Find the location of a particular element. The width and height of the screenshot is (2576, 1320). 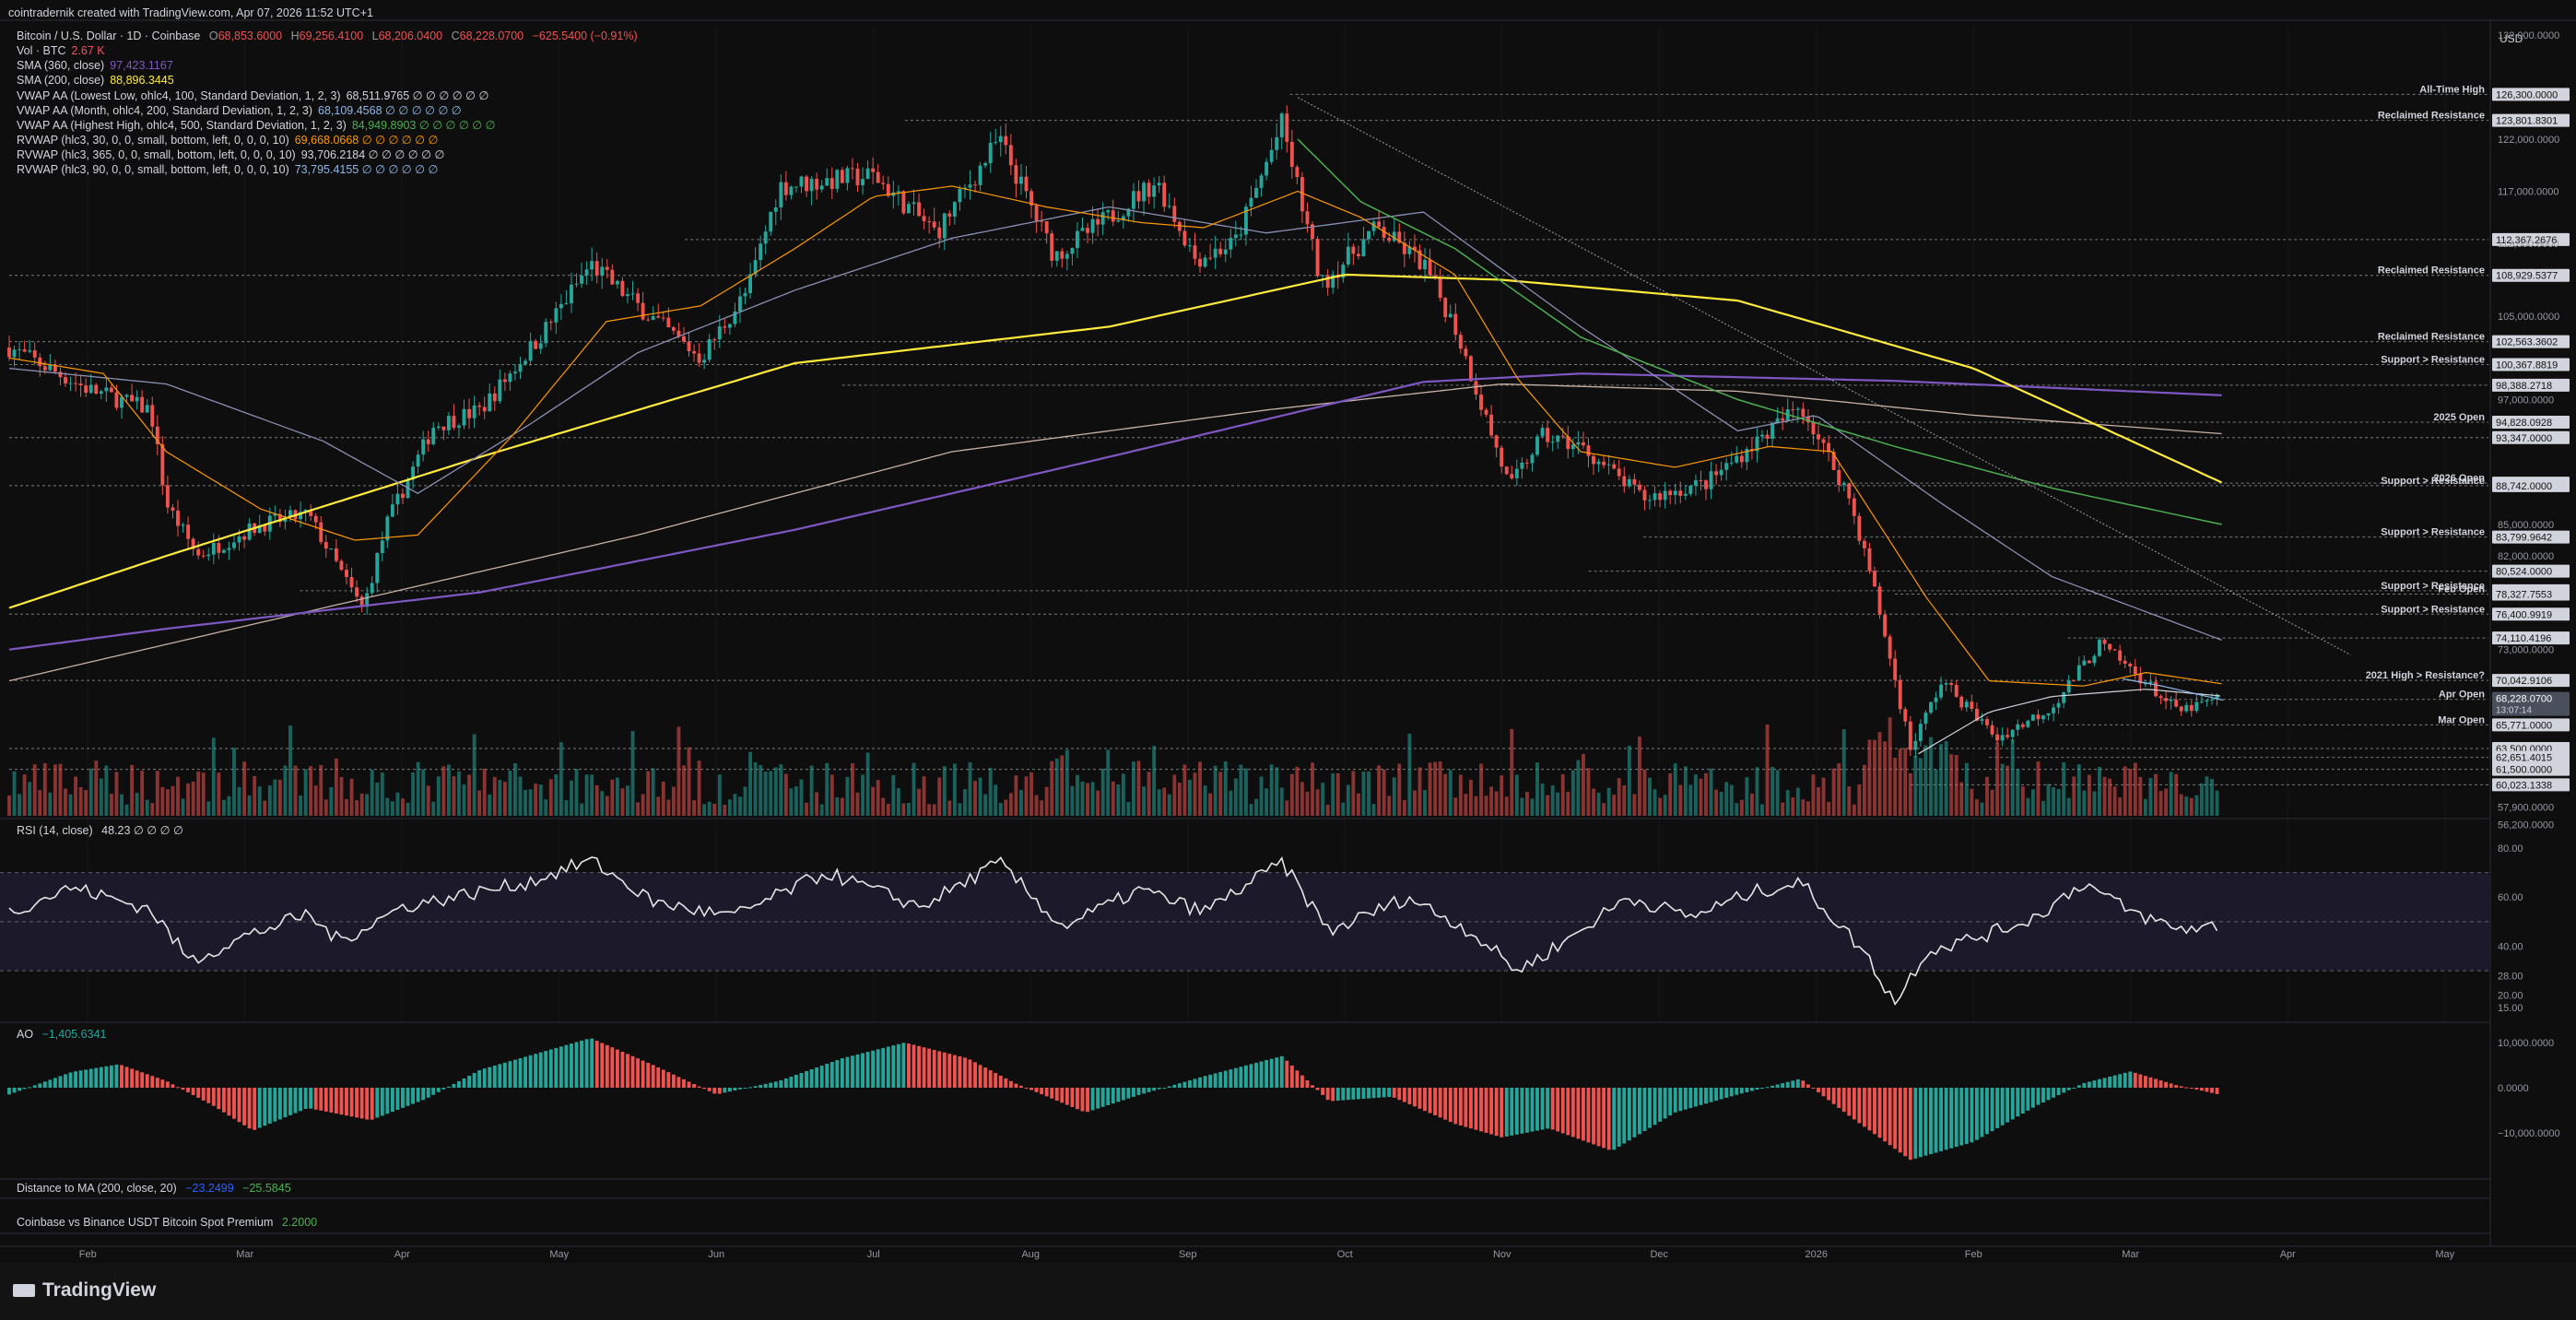

rsi-tick: 80.00 is located at coordinates (2510, 849).